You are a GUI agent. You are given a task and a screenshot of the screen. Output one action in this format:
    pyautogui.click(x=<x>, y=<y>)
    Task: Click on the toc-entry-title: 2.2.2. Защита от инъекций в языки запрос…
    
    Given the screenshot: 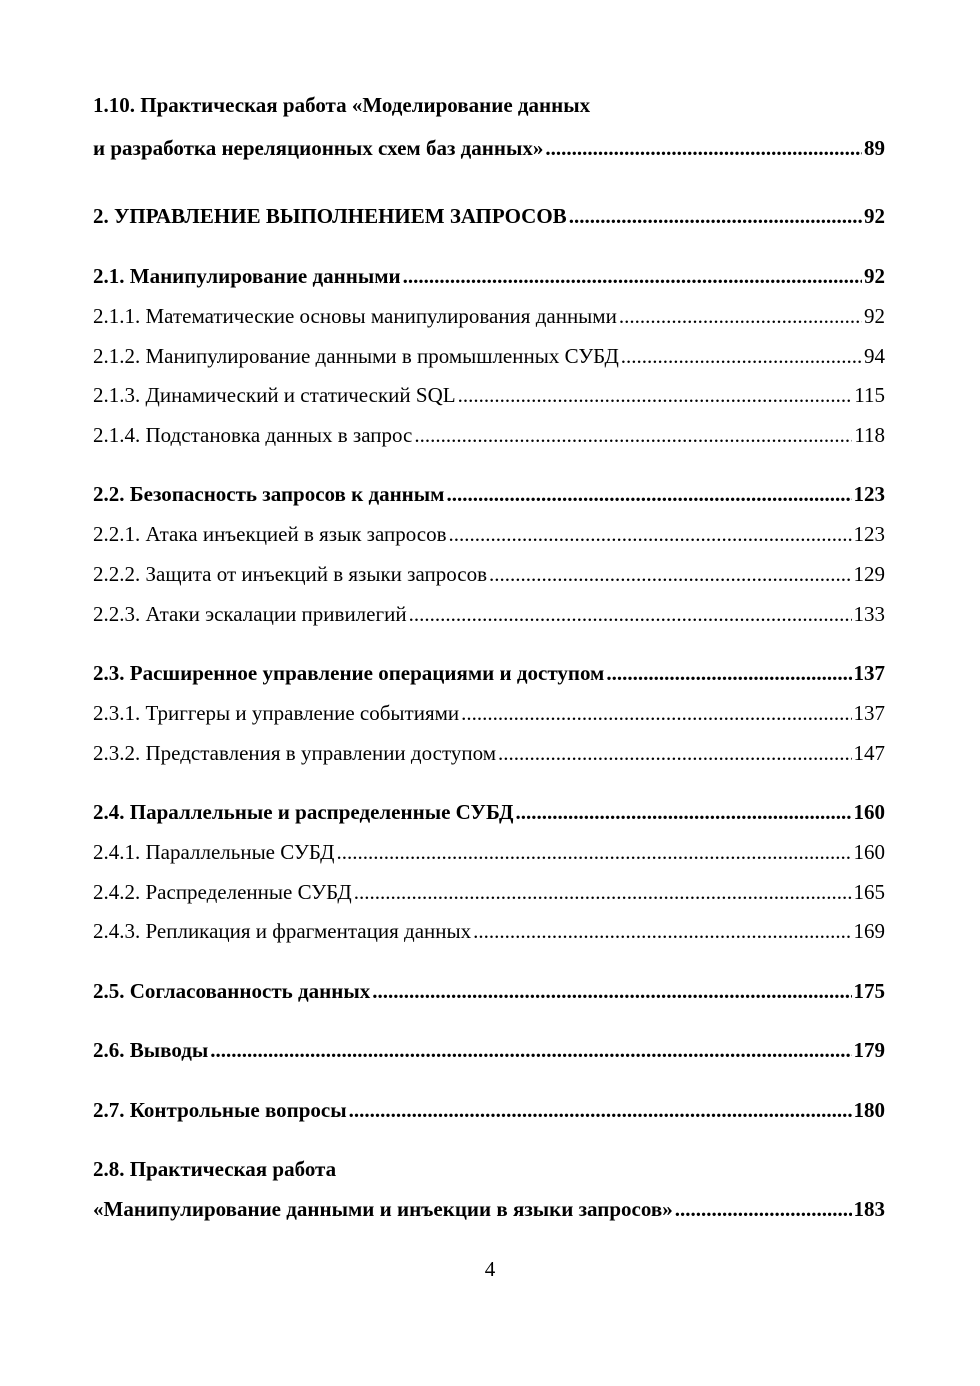 What is the action you would take?
    pyautogui.click(x=290, y=574)
    